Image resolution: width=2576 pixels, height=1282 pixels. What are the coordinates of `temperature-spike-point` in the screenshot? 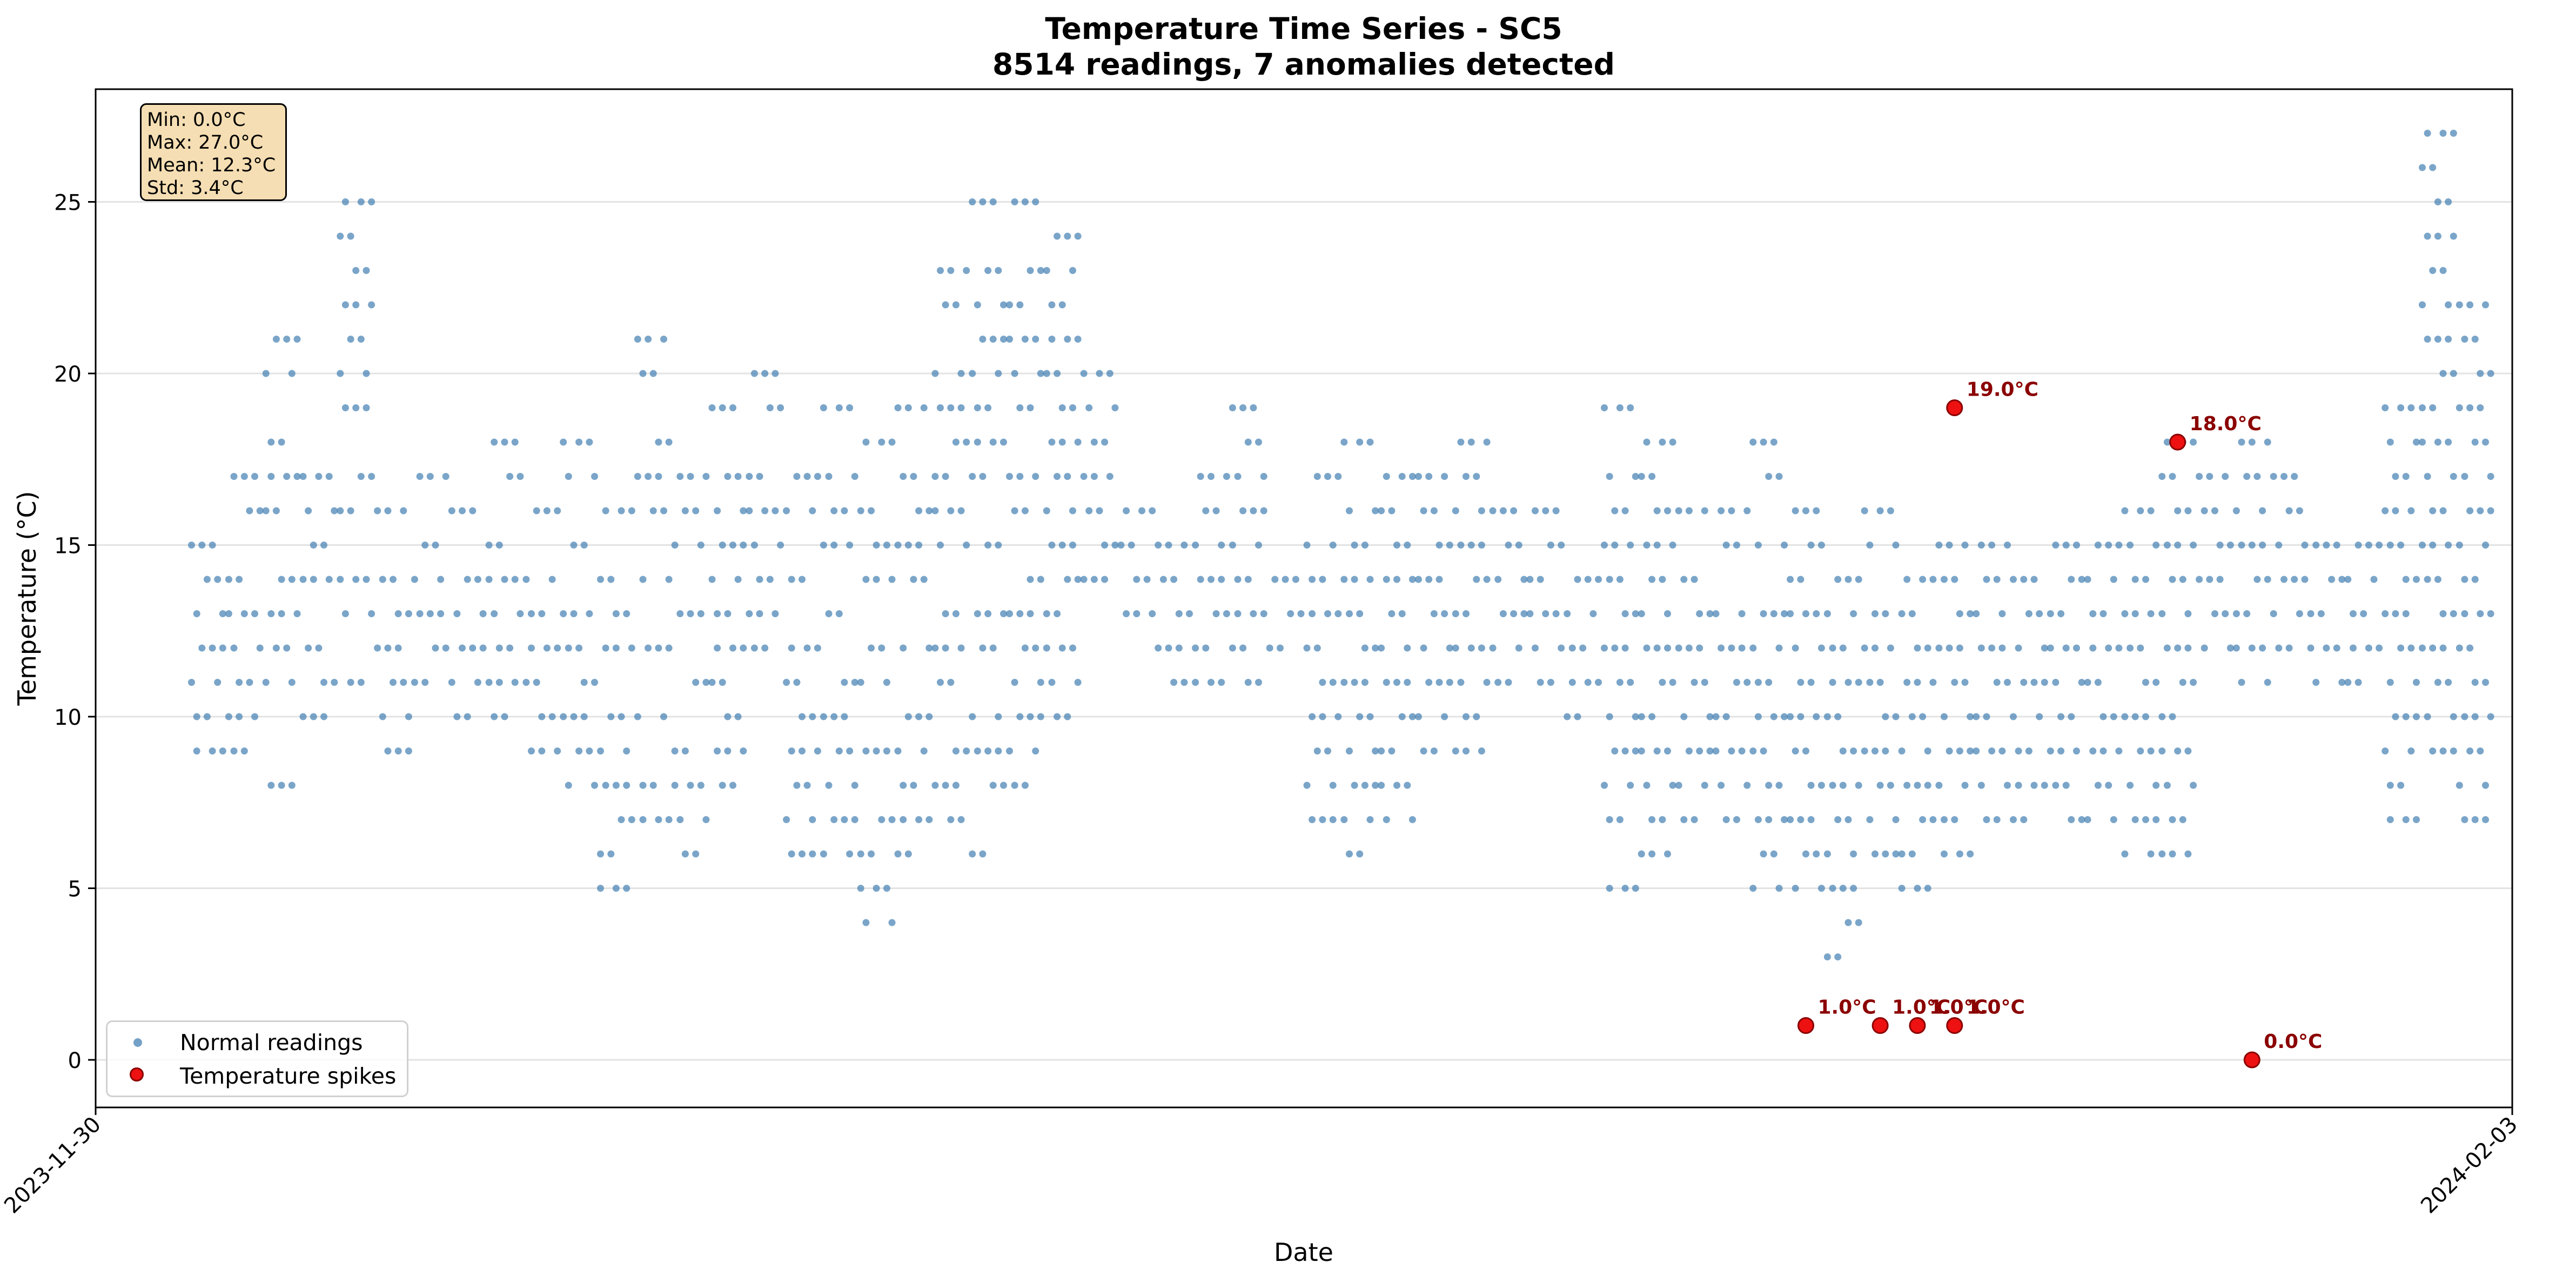 It's located at (2177, 442).